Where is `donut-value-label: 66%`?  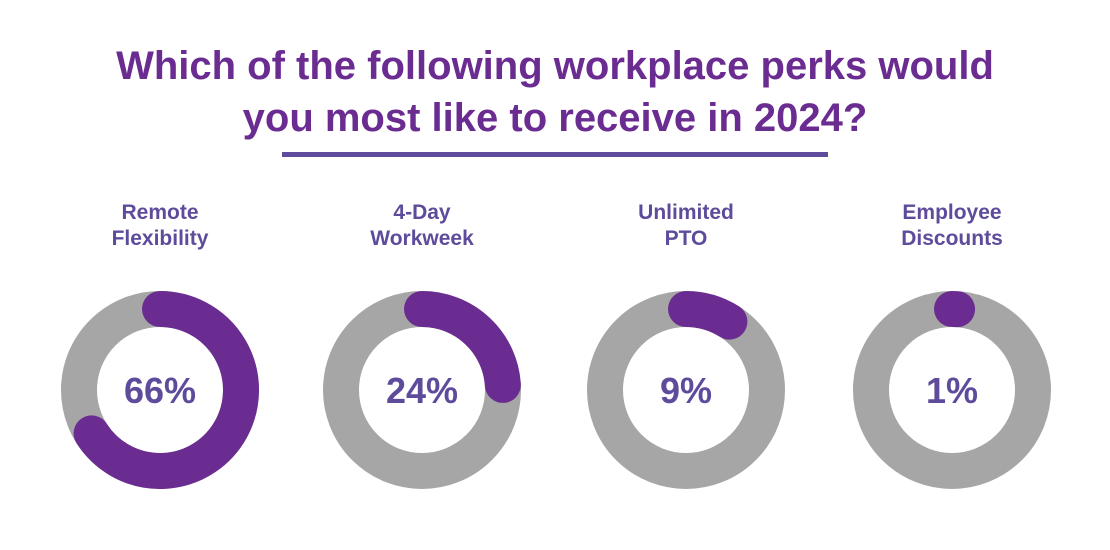 donut-value-label: 66% is located at coordinates (160, 390).